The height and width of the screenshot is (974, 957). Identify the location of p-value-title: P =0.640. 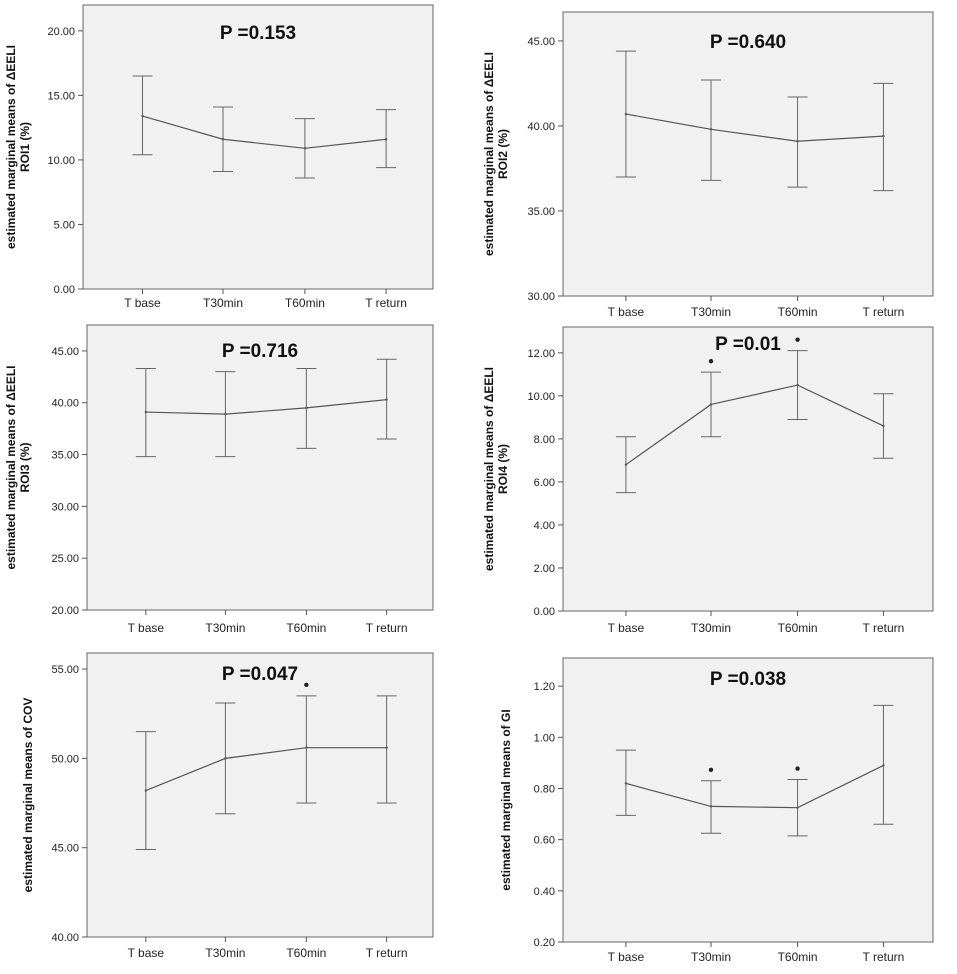
(748, 42).